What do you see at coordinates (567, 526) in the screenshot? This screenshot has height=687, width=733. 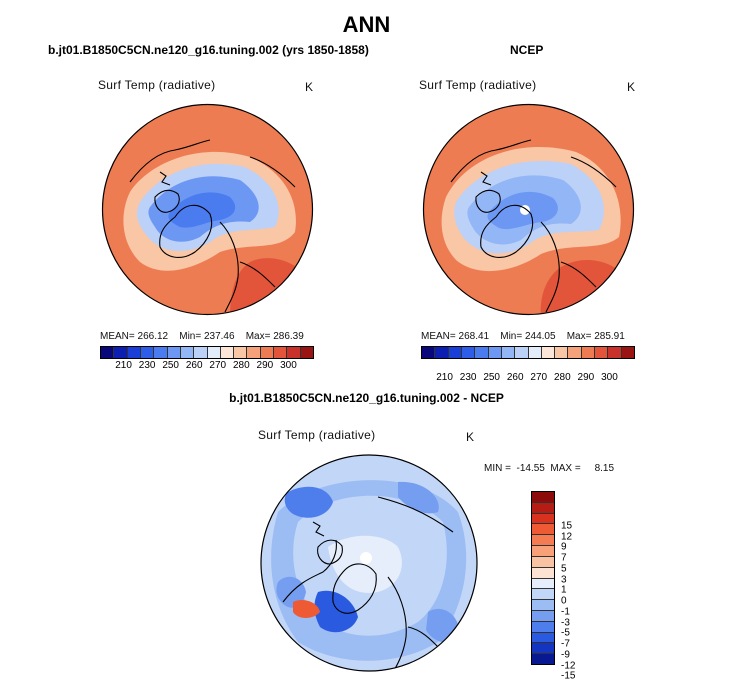 I see `diff-colorbar-tick-label: 15` at bounding box center [567, 526].